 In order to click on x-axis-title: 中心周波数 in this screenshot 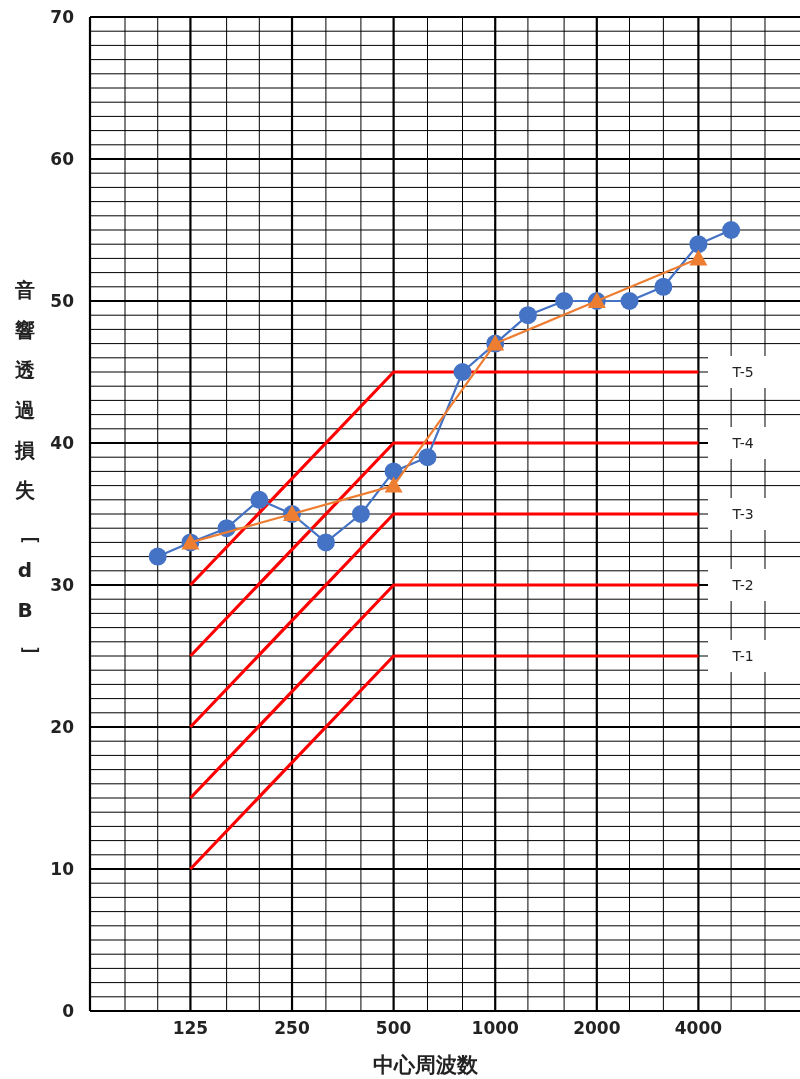, I will do `click(425, 1065)`.